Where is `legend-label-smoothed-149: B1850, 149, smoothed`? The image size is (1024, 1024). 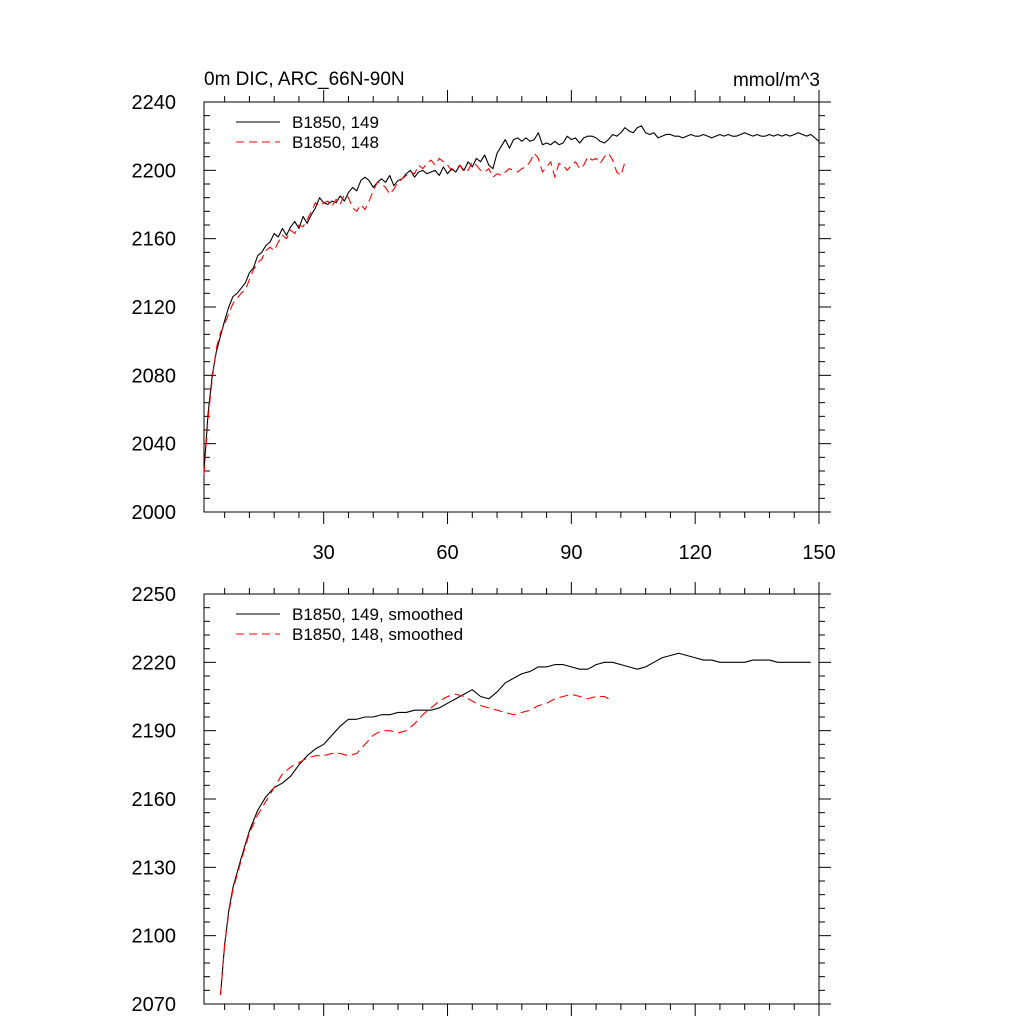 legend-label-smoothed-149: B1850, 149, smoothed is located at coordinates (377, 614).